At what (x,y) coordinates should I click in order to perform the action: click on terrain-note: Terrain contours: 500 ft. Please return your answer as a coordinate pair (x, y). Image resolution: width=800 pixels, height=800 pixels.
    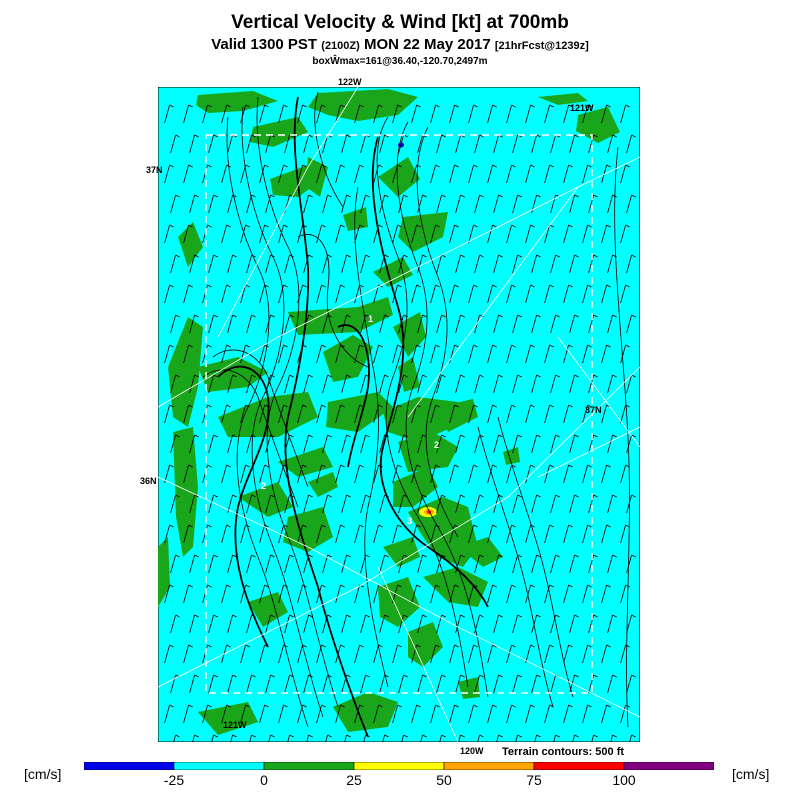
    Looking at the image, I should click on (563, 752).